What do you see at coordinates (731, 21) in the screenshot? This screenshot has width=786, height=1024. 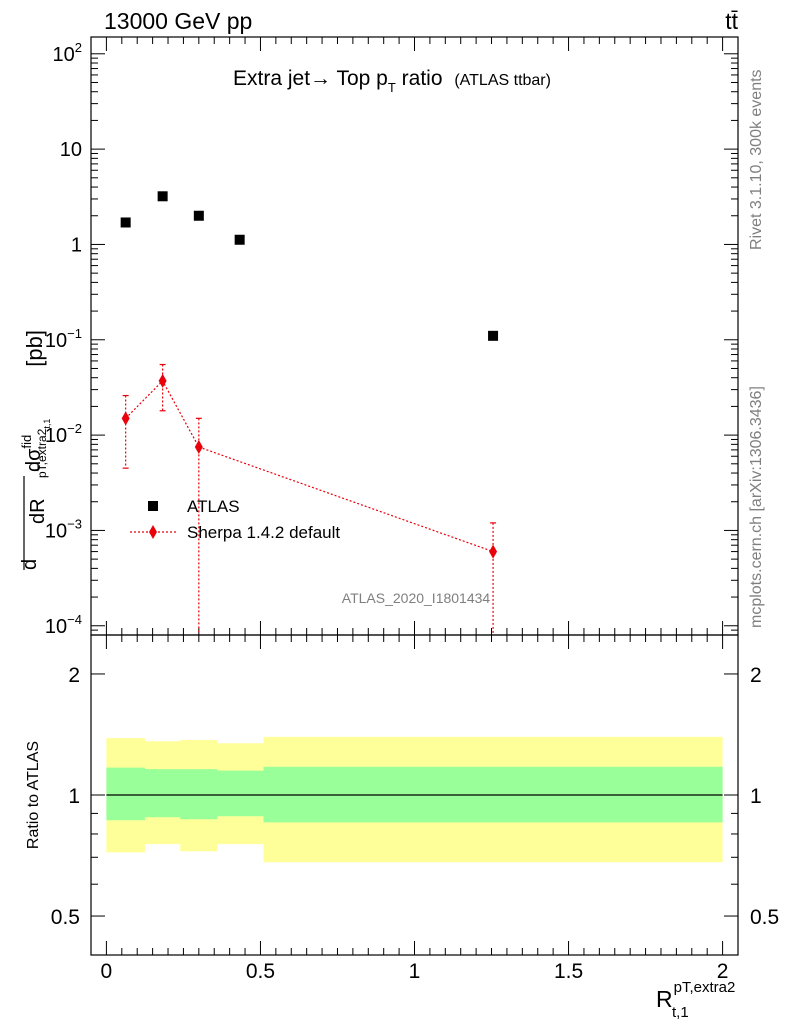 I see `process-label: tt̄` at bounding box center [731, 21].